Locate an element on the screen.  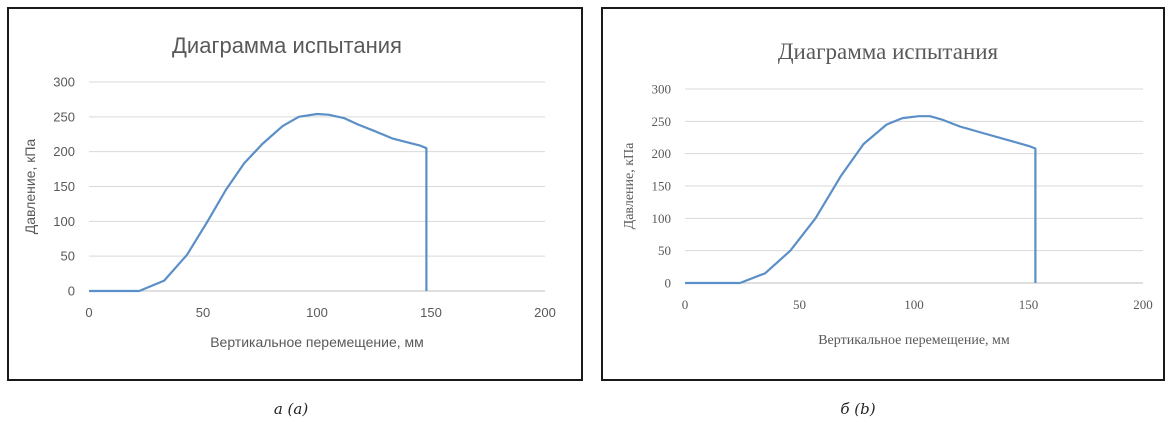
caption-b: б (b) is located at coordinates (858, 409).